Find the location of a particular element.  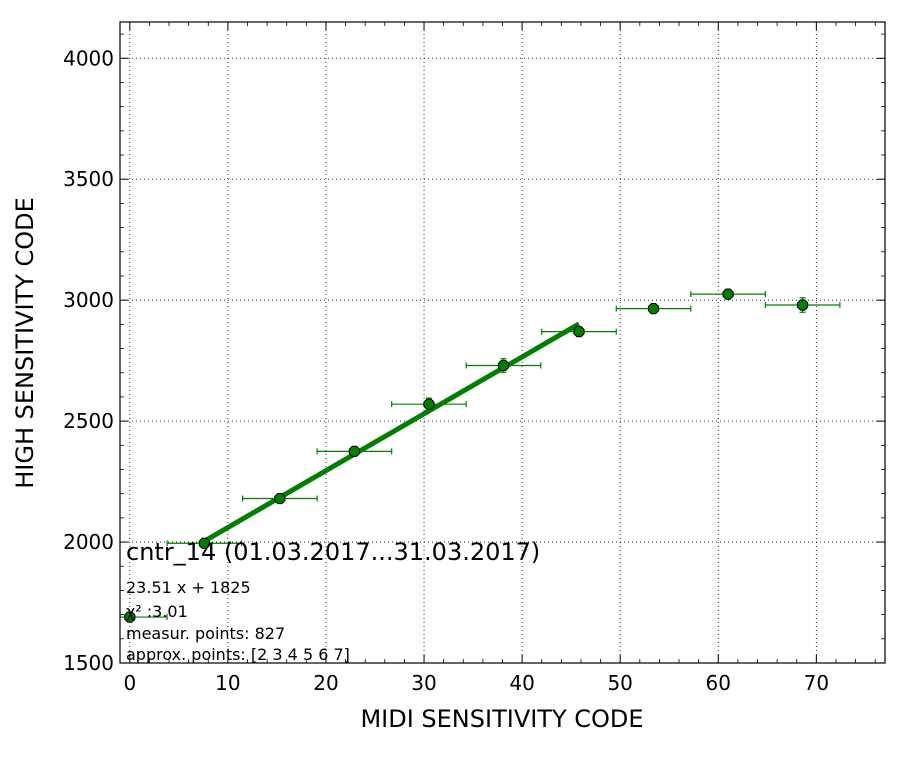

x-tick-label: 70 is located at coordinates (816, 683).